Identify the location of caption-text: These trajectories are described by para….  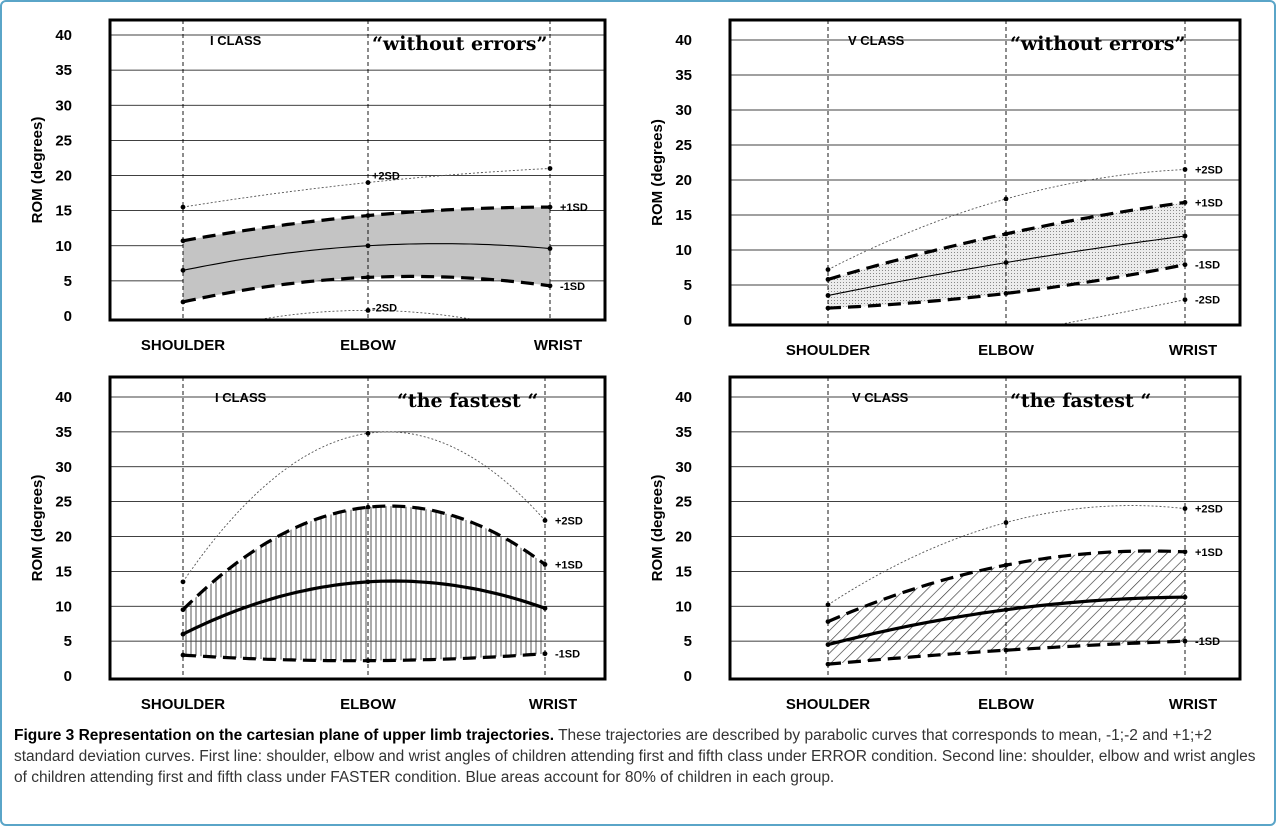
(635, 756).